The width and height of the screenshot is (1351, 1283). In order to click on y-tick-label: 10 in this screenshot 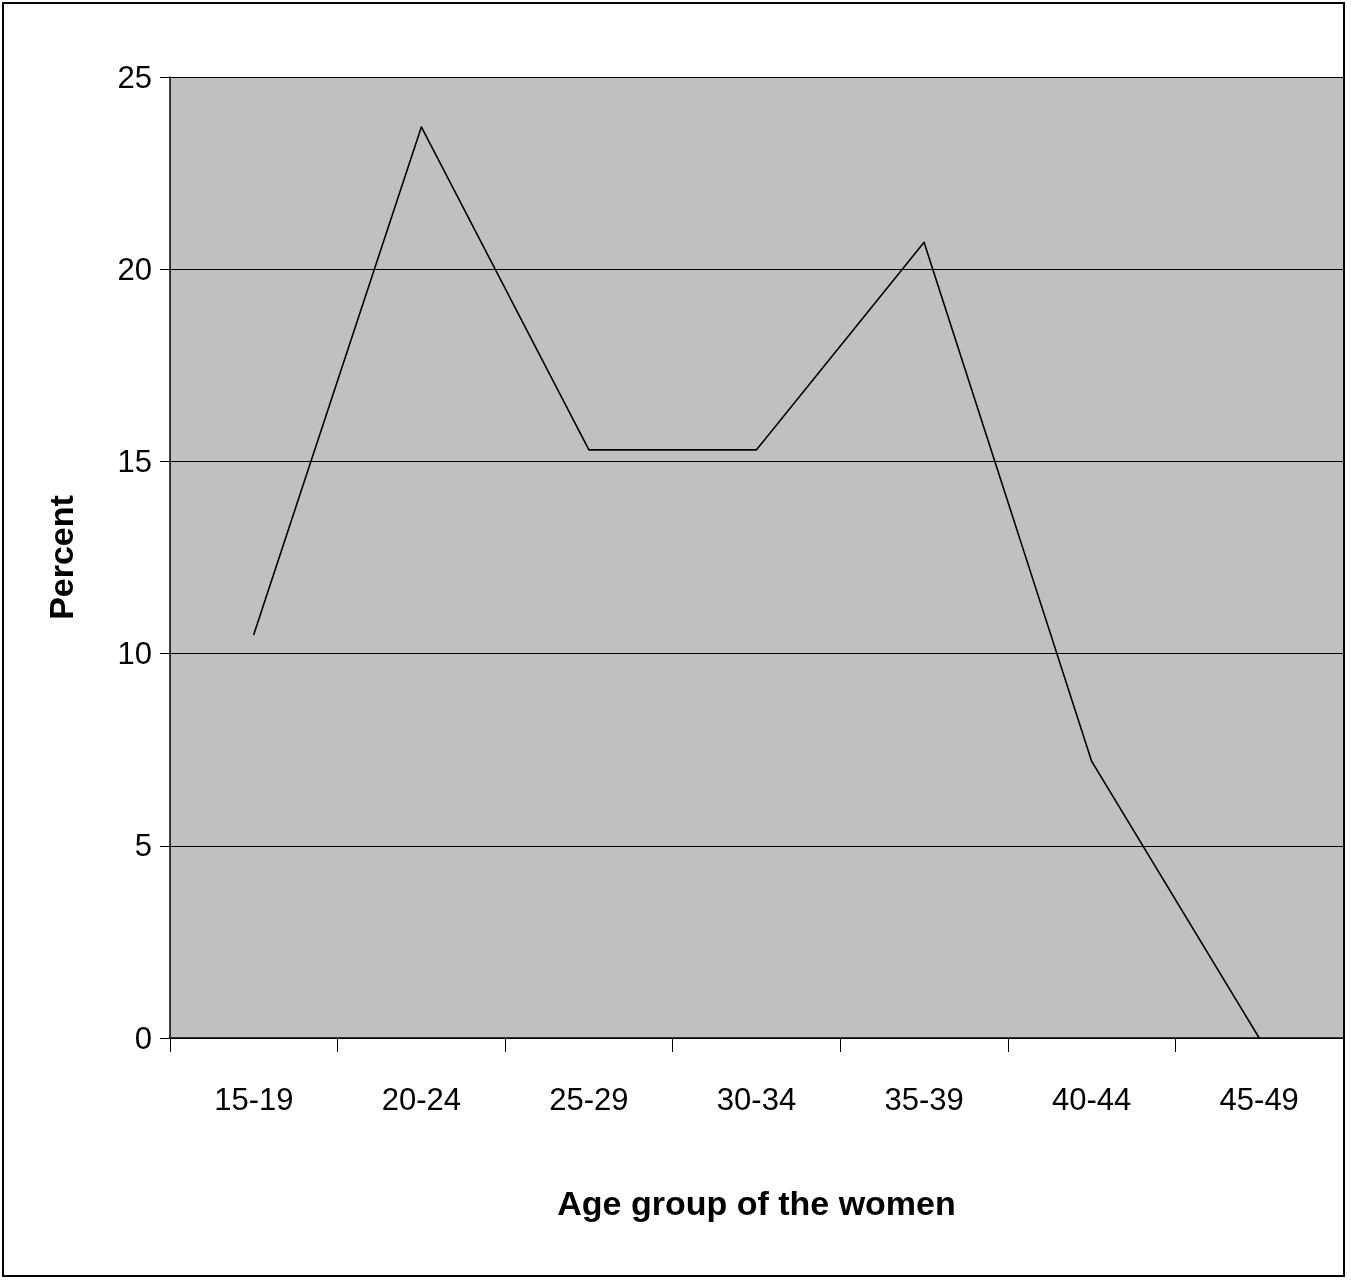, I will do `click(134, 654)`.